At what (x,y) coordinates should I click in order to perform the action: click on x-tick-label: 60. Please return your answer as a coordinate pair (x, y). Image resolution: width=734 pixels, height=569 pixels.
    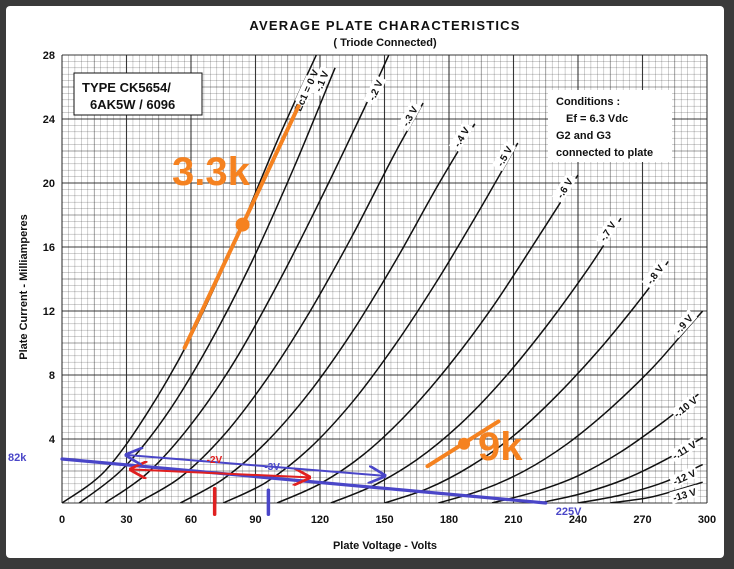
    Looking at the image, I should click on (191, 520).